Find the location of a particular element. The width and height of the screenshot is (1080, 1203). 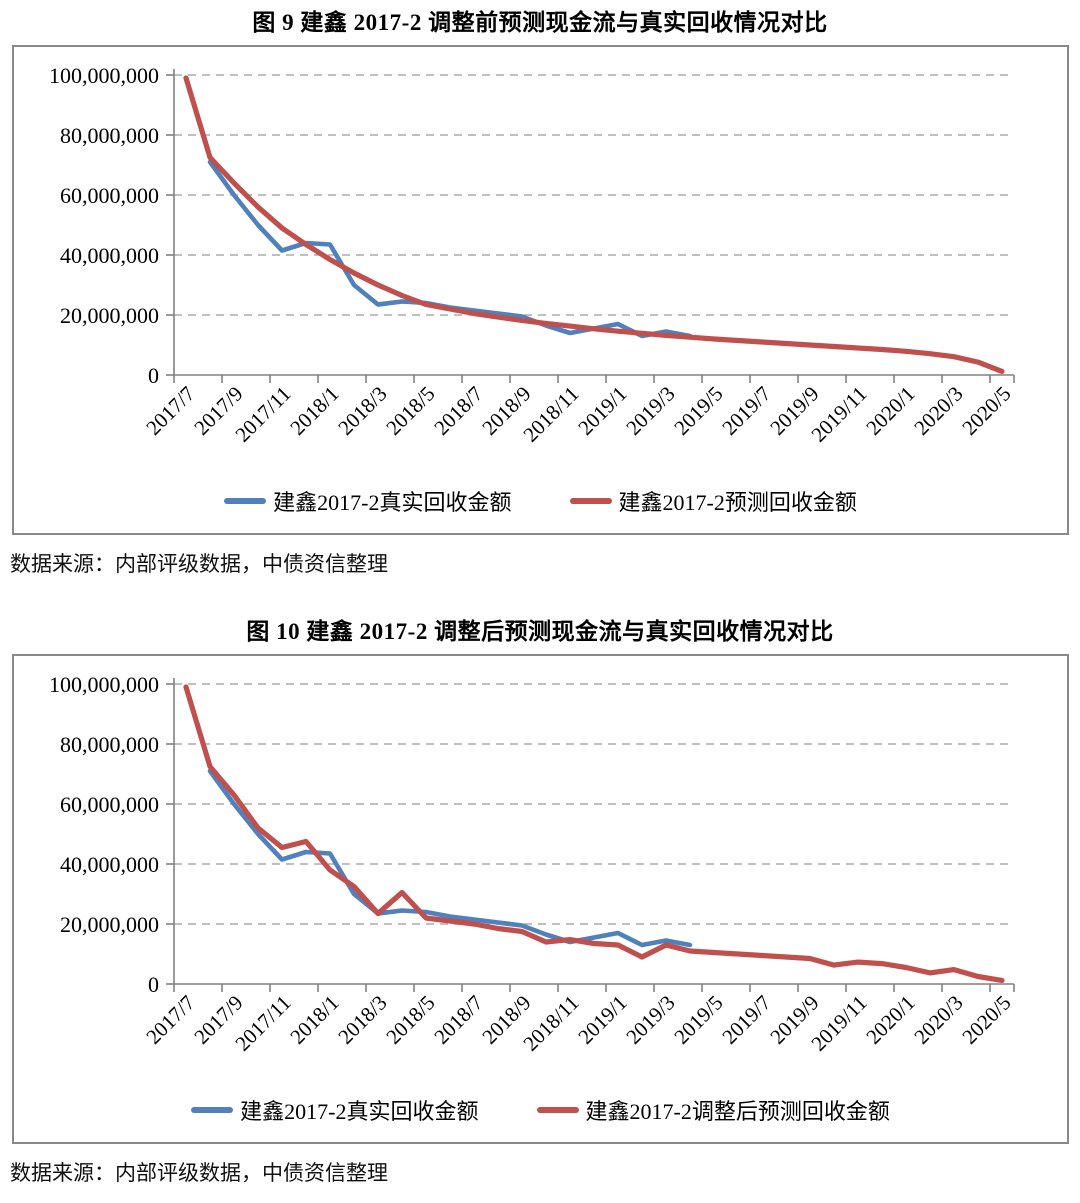

figure-10-source-note: 数据来源：内部评级数据，中债资信整理 is located at coordinates (199, 1173).